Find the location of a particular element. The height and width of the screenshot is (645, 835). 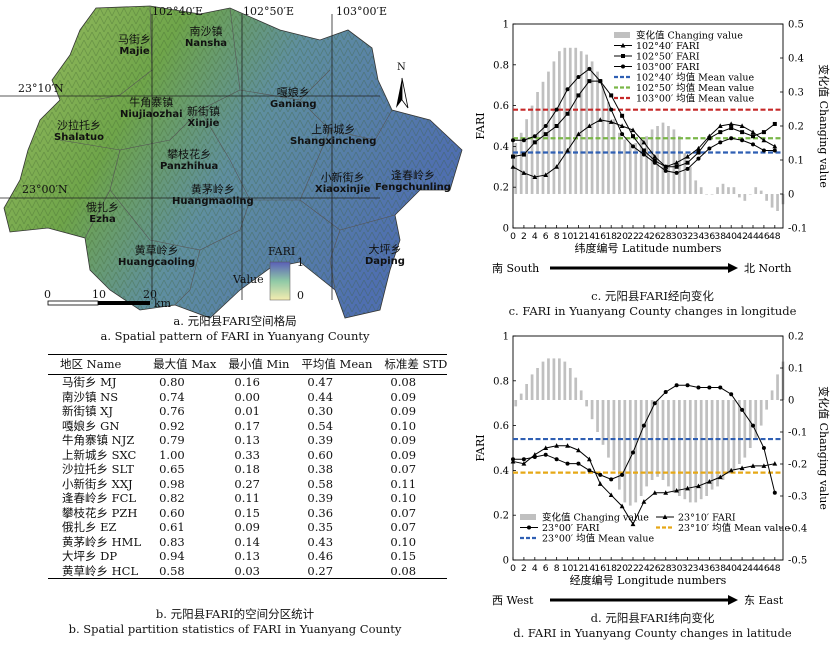

x-tick-label: 48 is located at coordinates (775, 236).